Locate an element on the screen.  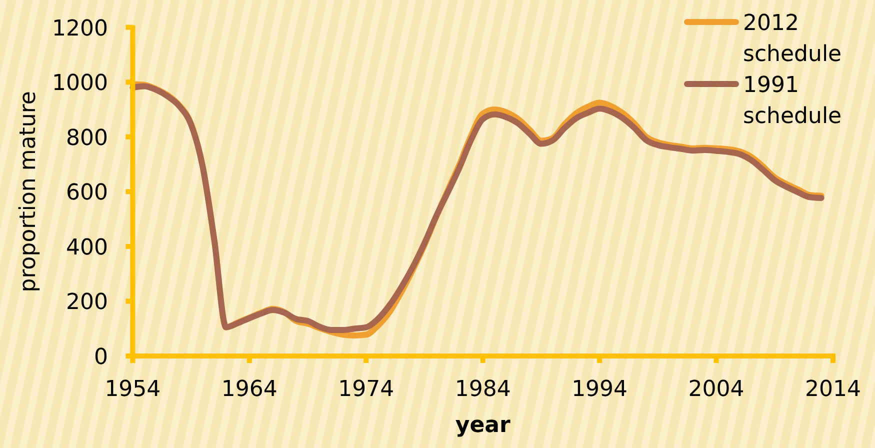
x-tick-label: 1994 is located at coordinates (600, 389).